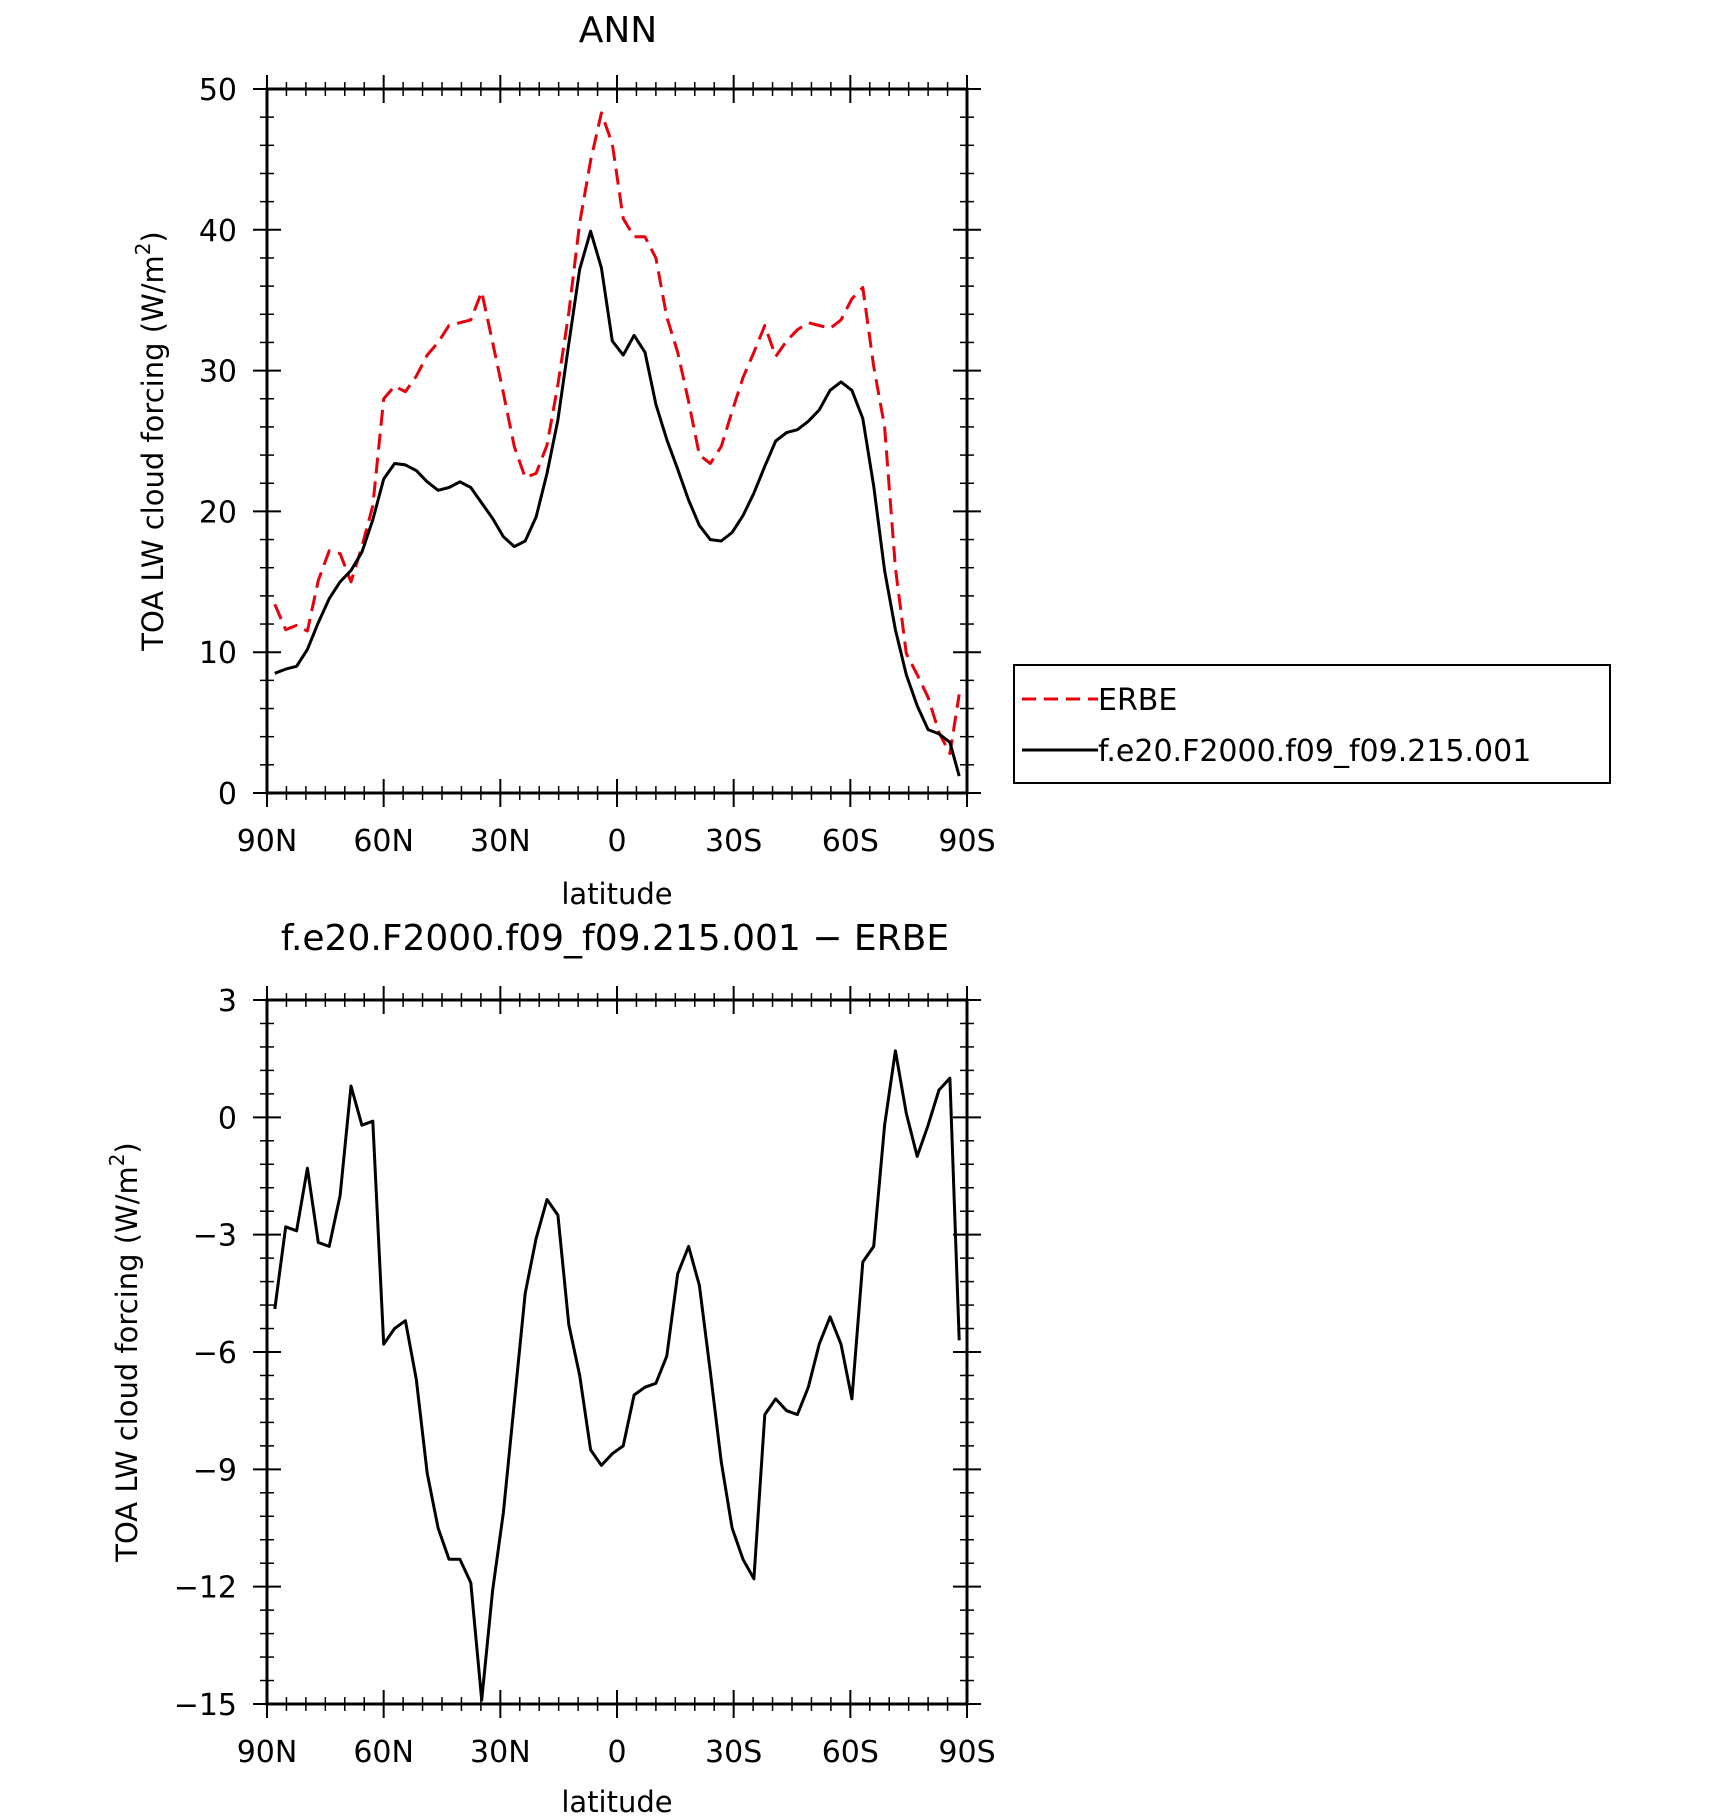 This screenshot has width=1710, height=1816. What do you see at coordinates (218, 442) in the screenshot?
I see `y-tick-labels: 0 10 20 30 40 50` at bounding box center [218, 442].